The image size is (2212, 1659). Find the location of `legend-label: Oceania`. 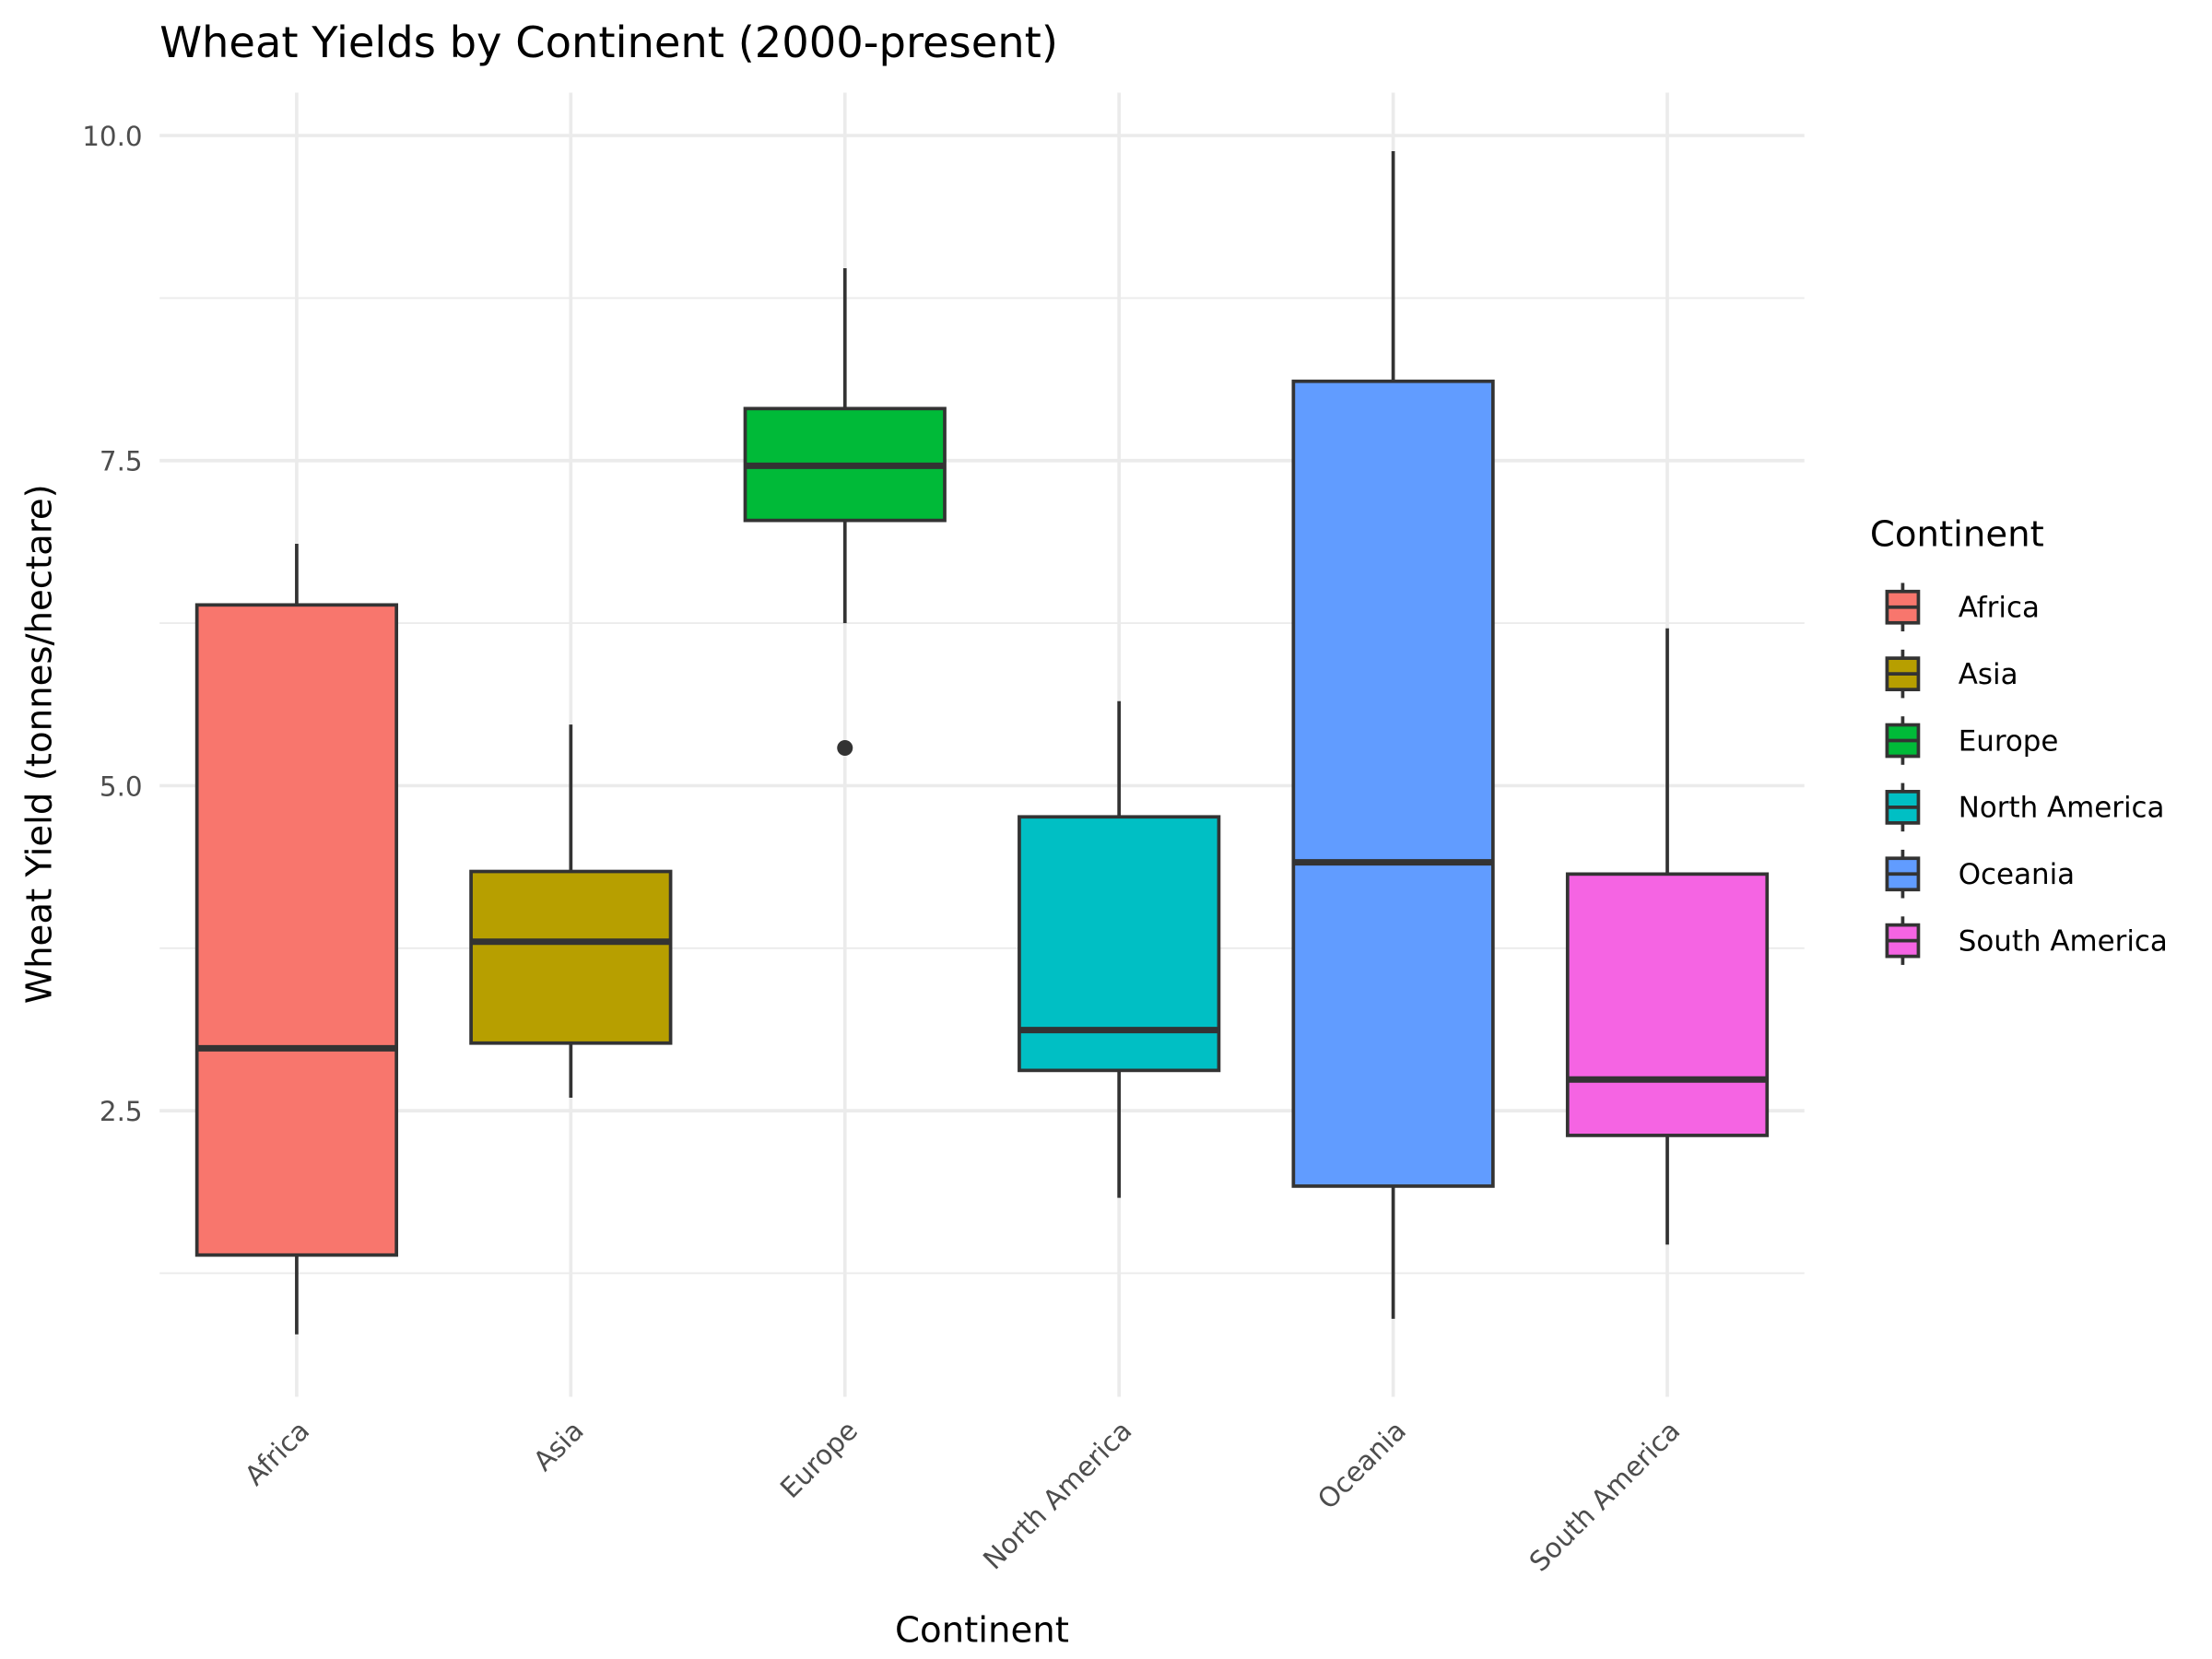

legend-label: Oceania is located at coordinates (2017, 874).